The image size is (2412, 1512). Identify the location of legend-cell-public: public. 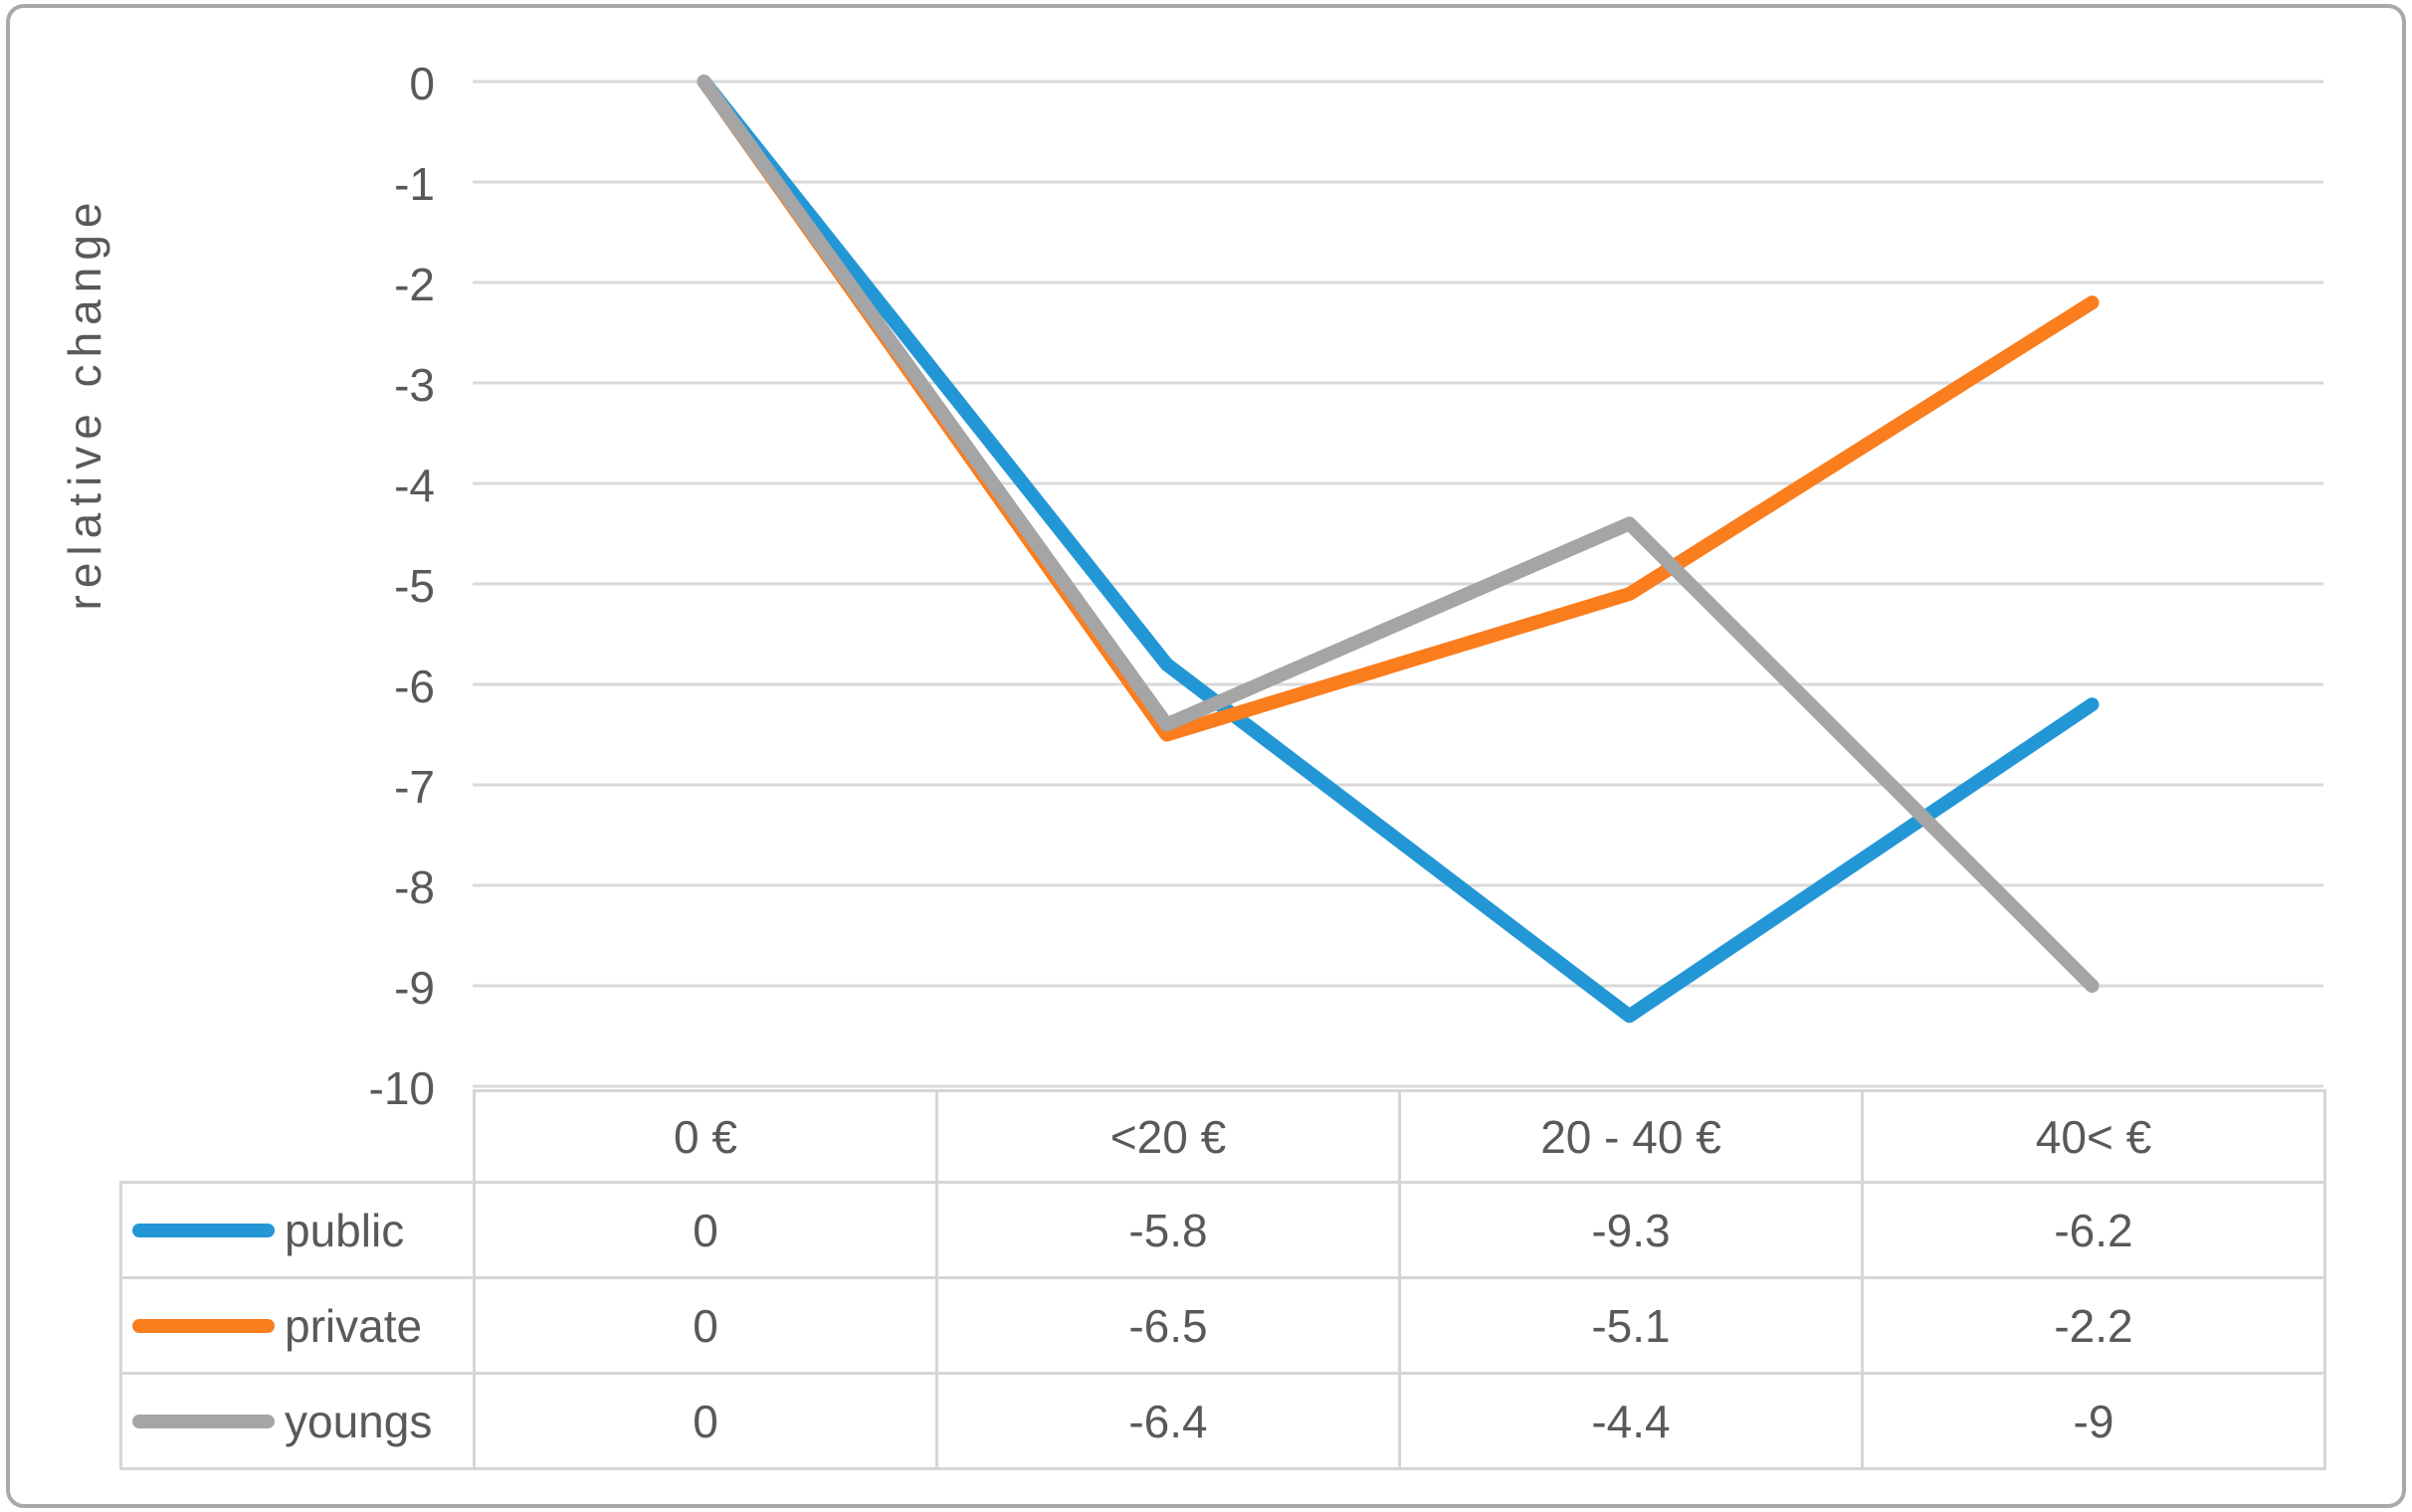
(297, 1230).